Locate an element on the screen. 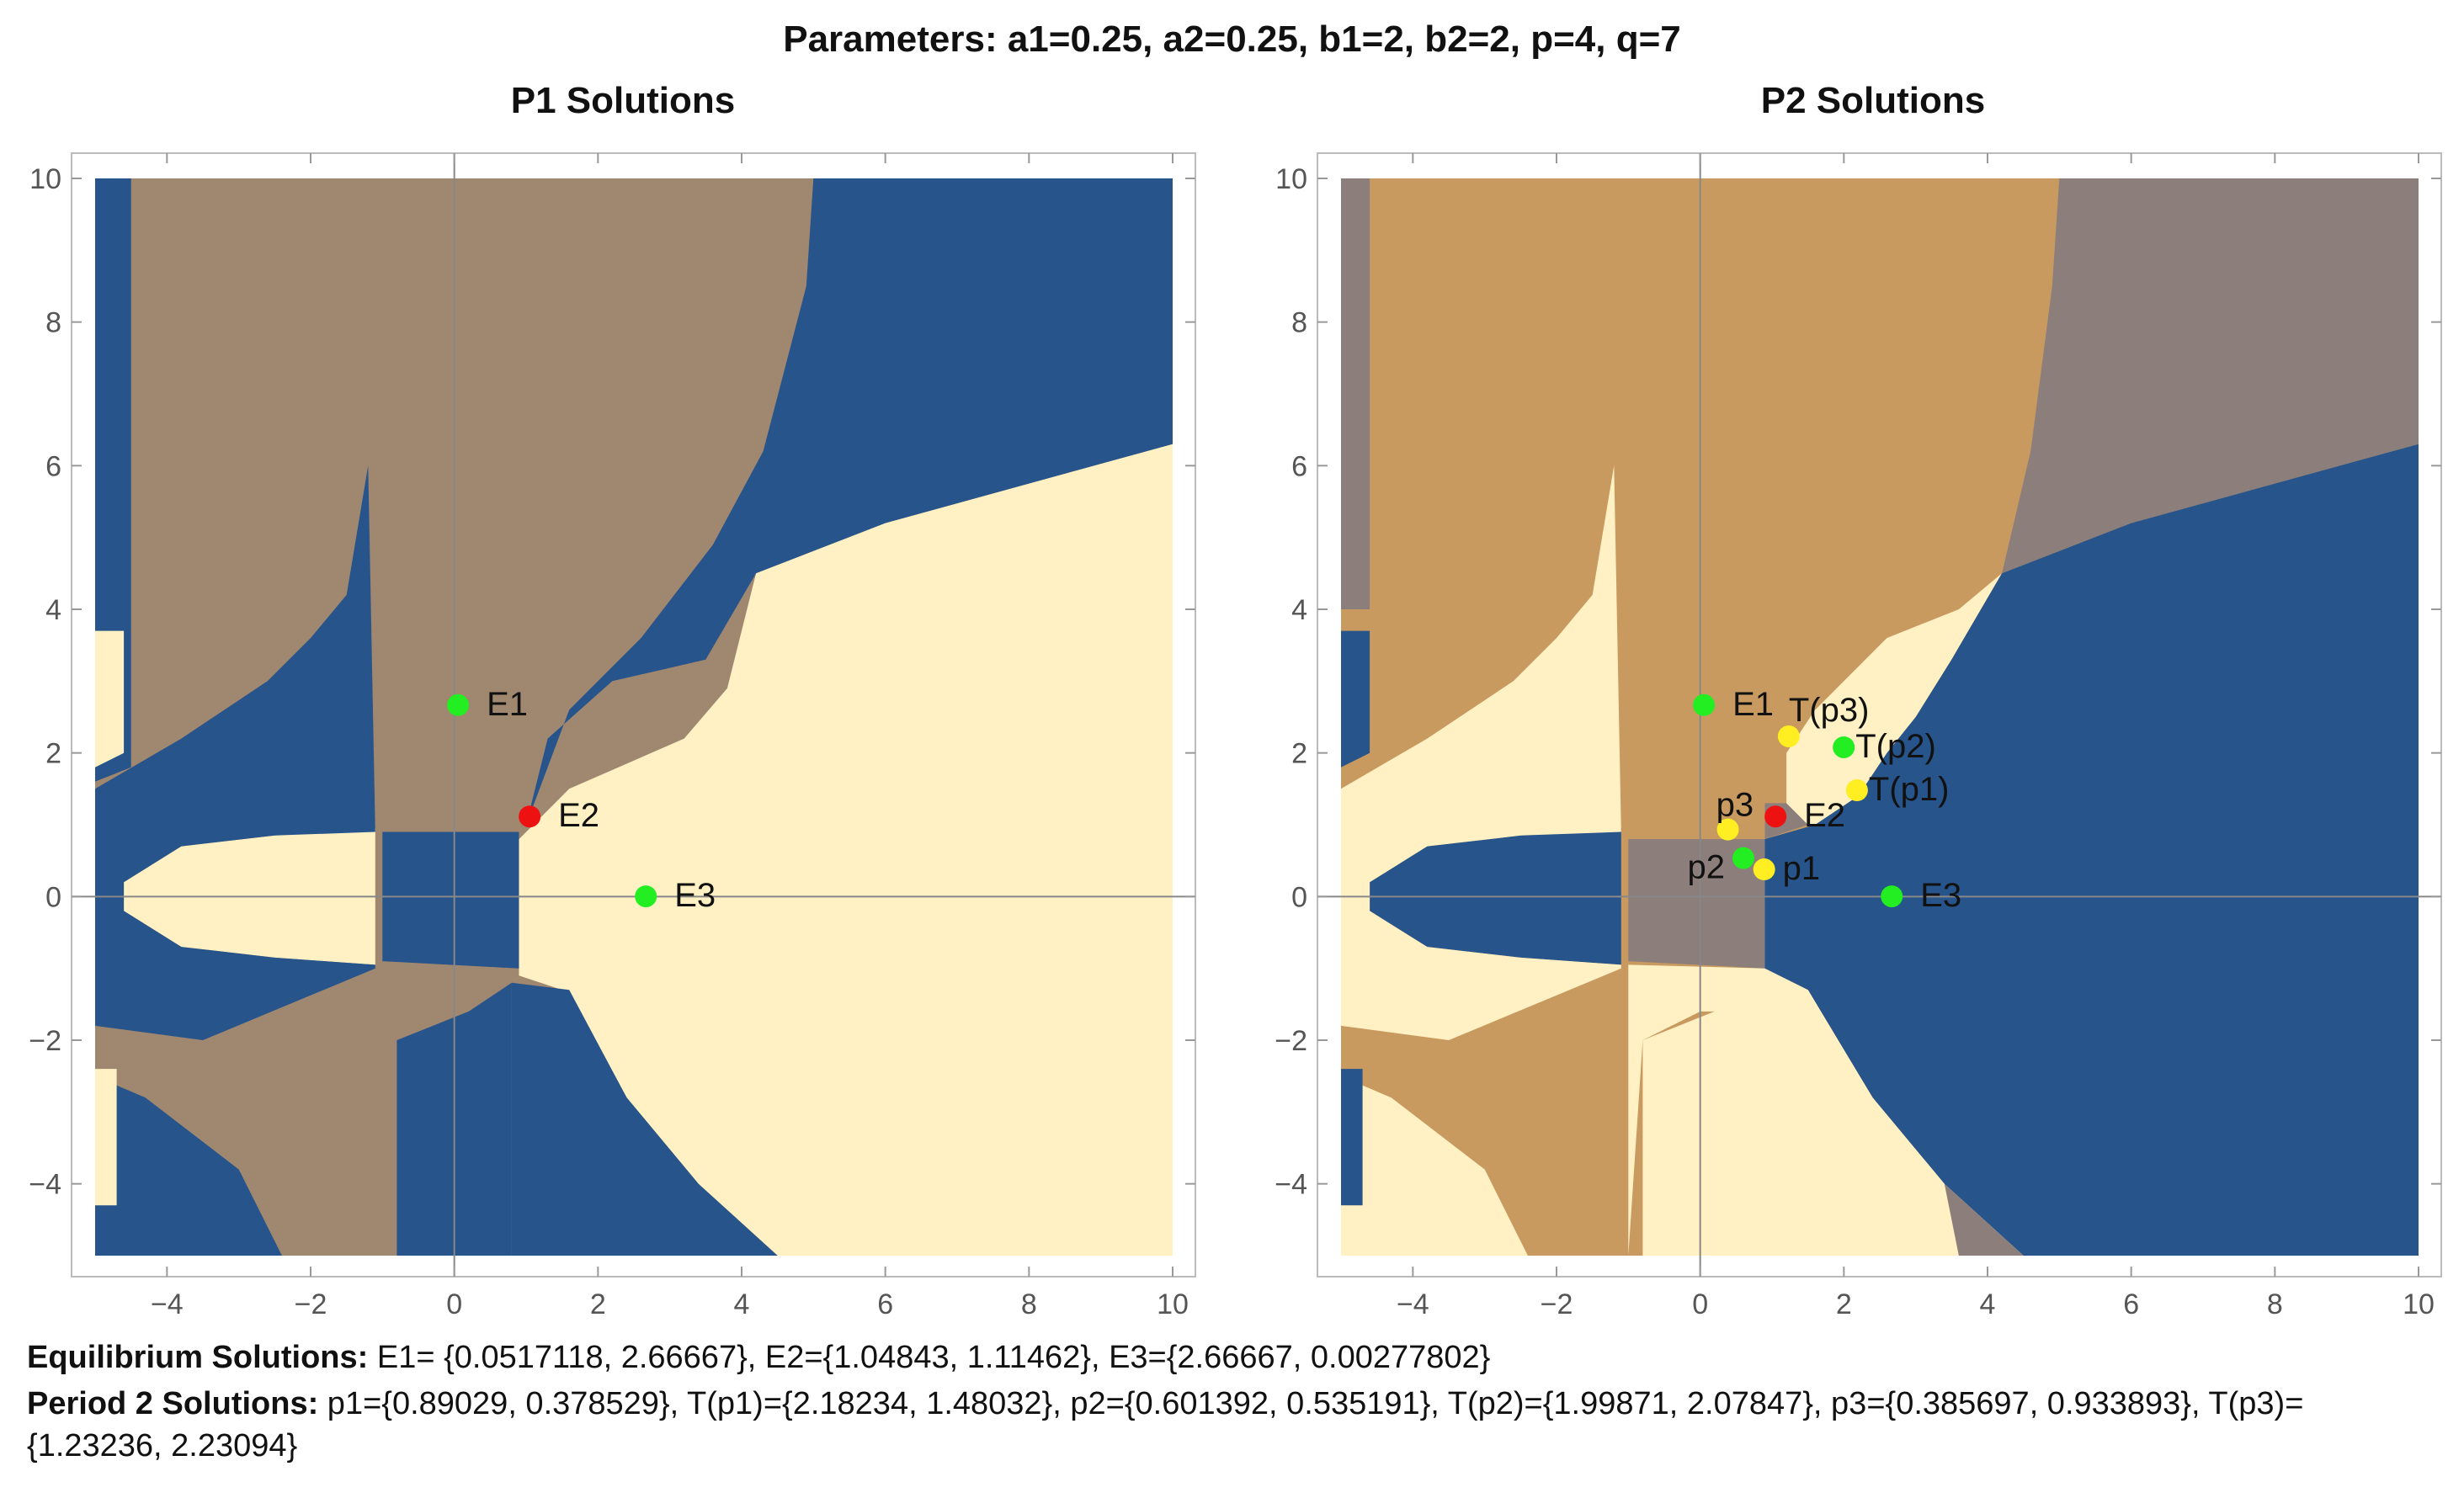 Image resolution: width=2464 pixels, height=1498 pixels. p1-y-tick-label: 8 is located at coordinates (53, 323).